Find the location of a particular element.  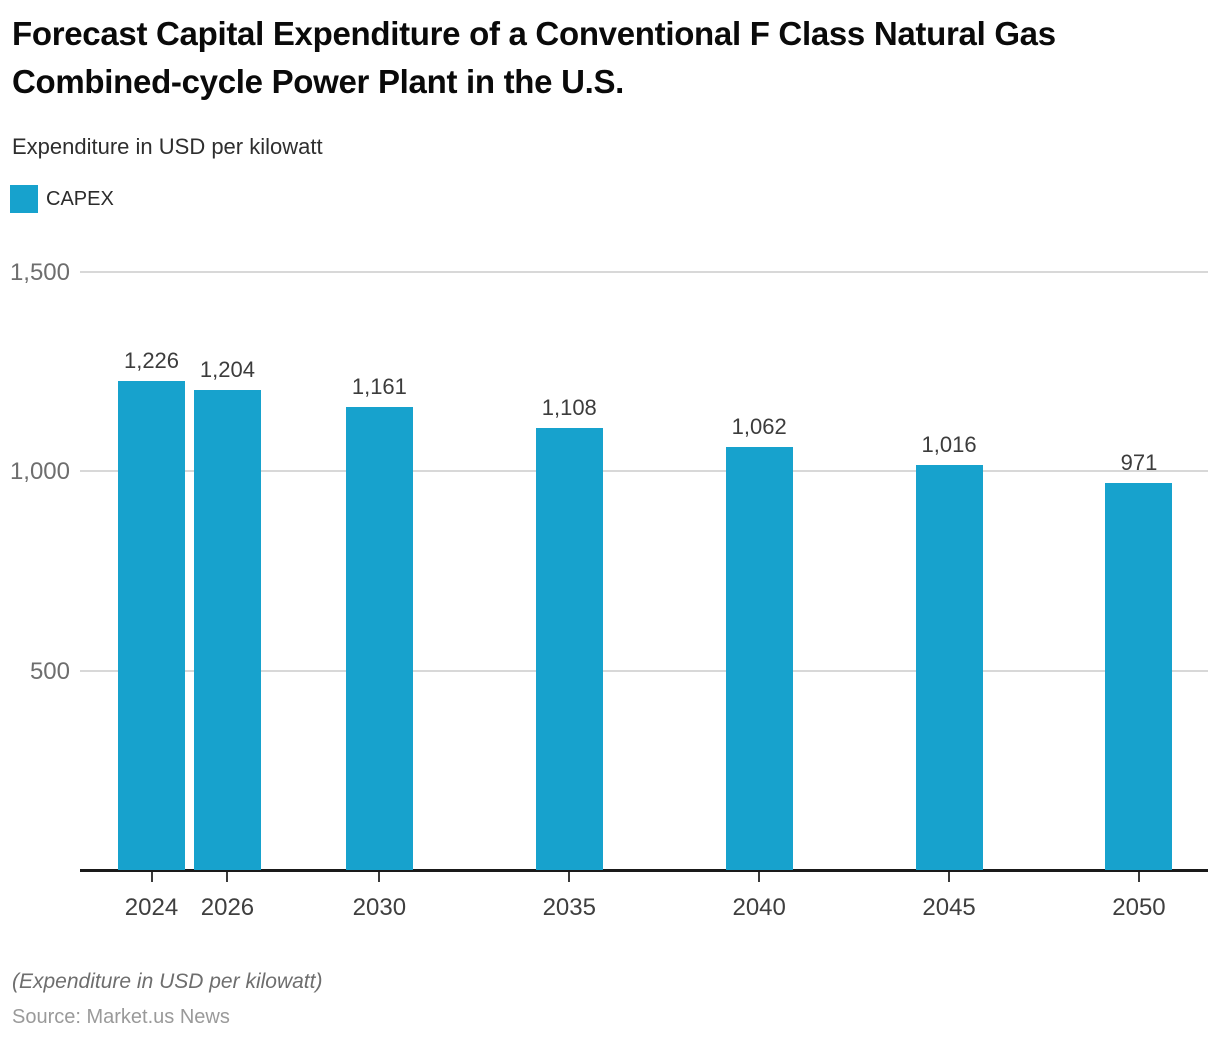

x-axis-tick-label: 2030 is located at coordinates (379, 907).